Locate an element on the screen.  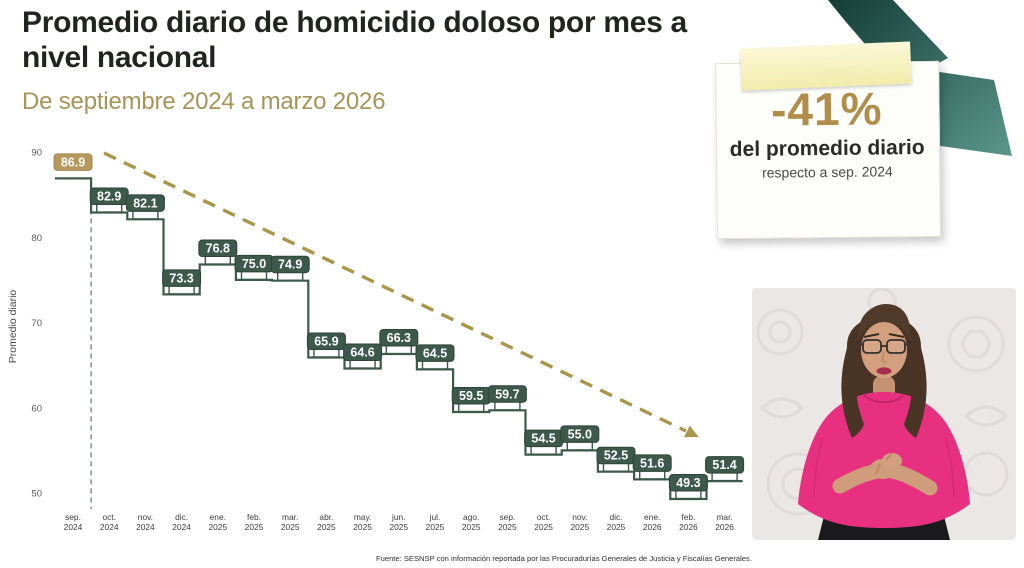
callout-caption: del promedio diario is located at coordinates (827, 148).